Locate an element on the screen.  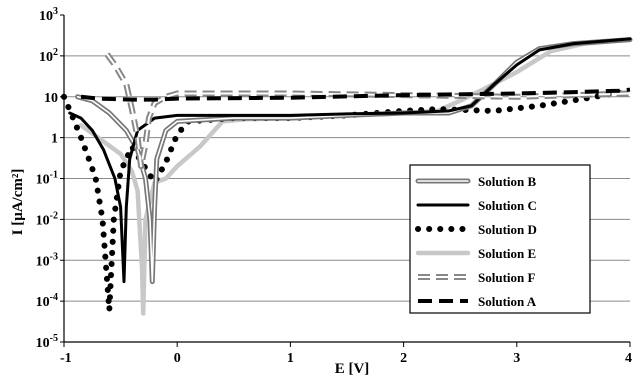
x-axis-label: E [V] is located at coordinates (352, 369).